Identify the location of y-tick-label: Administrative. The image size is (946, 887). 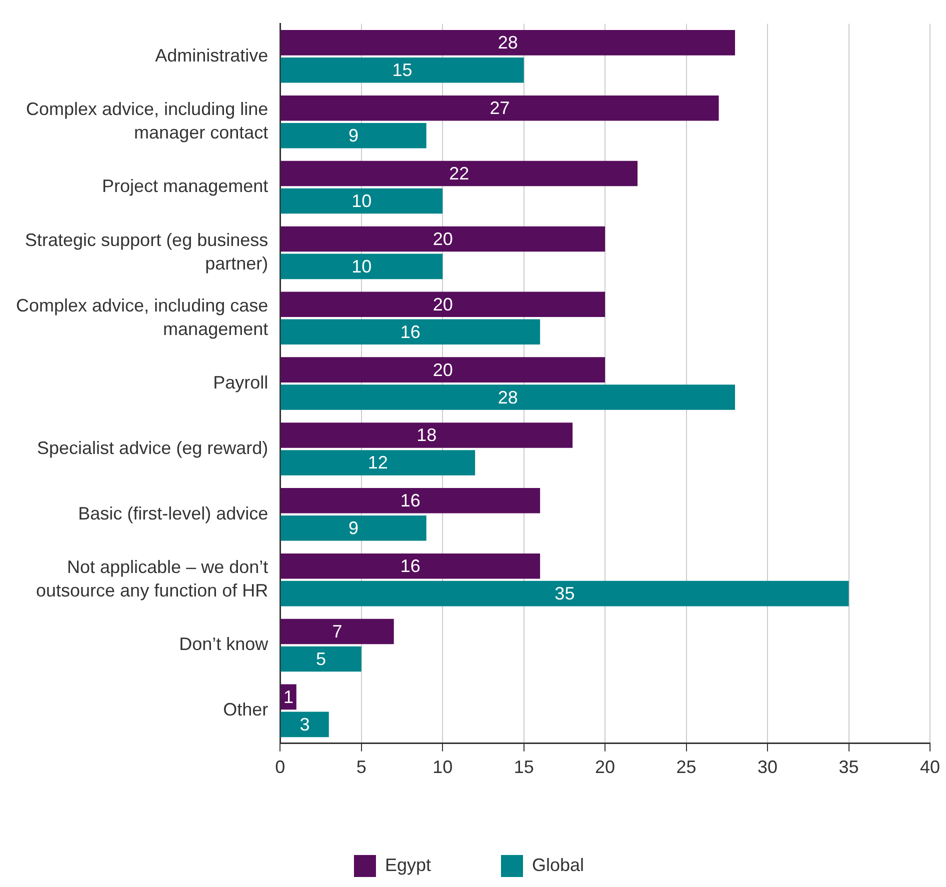
(211, 55).